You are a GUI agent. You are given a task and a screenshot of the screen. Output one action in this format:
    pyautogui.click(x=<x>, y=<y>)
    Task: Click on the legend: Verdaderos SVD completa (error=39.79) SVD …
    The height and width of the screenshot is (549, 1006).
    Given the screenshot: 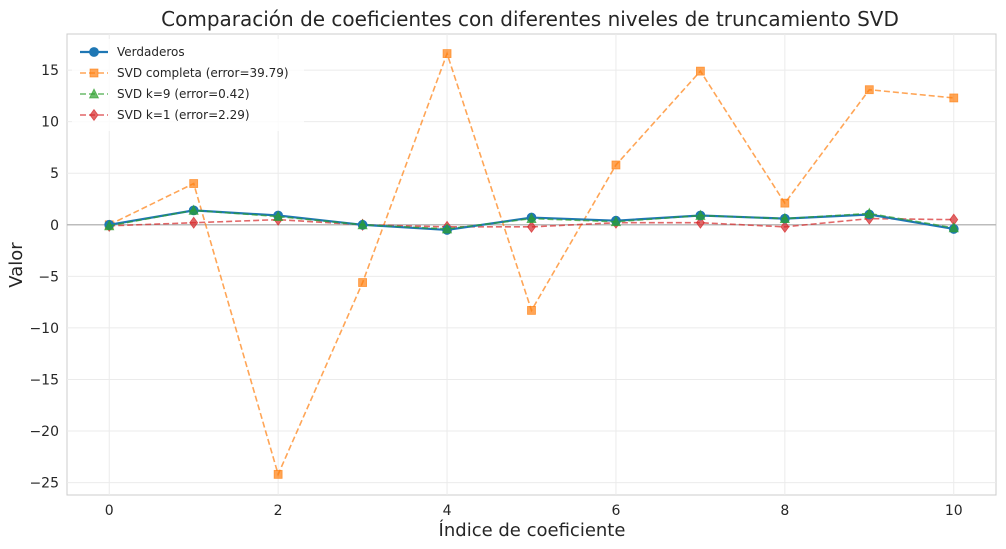 What is the action you would take?
    pyautogui.click(x=188, y=85)
    